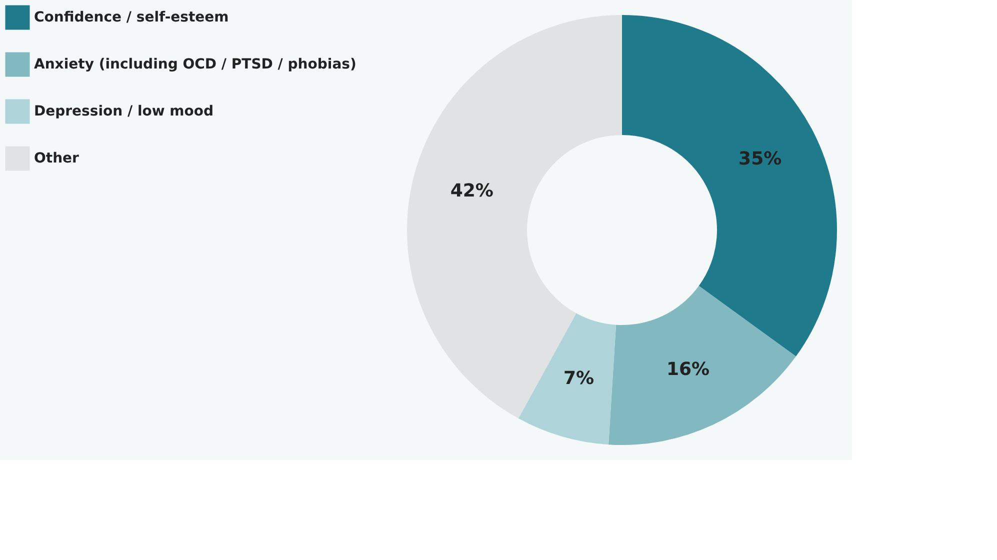  I want to click on legend-label: Other, so click(57, 158).